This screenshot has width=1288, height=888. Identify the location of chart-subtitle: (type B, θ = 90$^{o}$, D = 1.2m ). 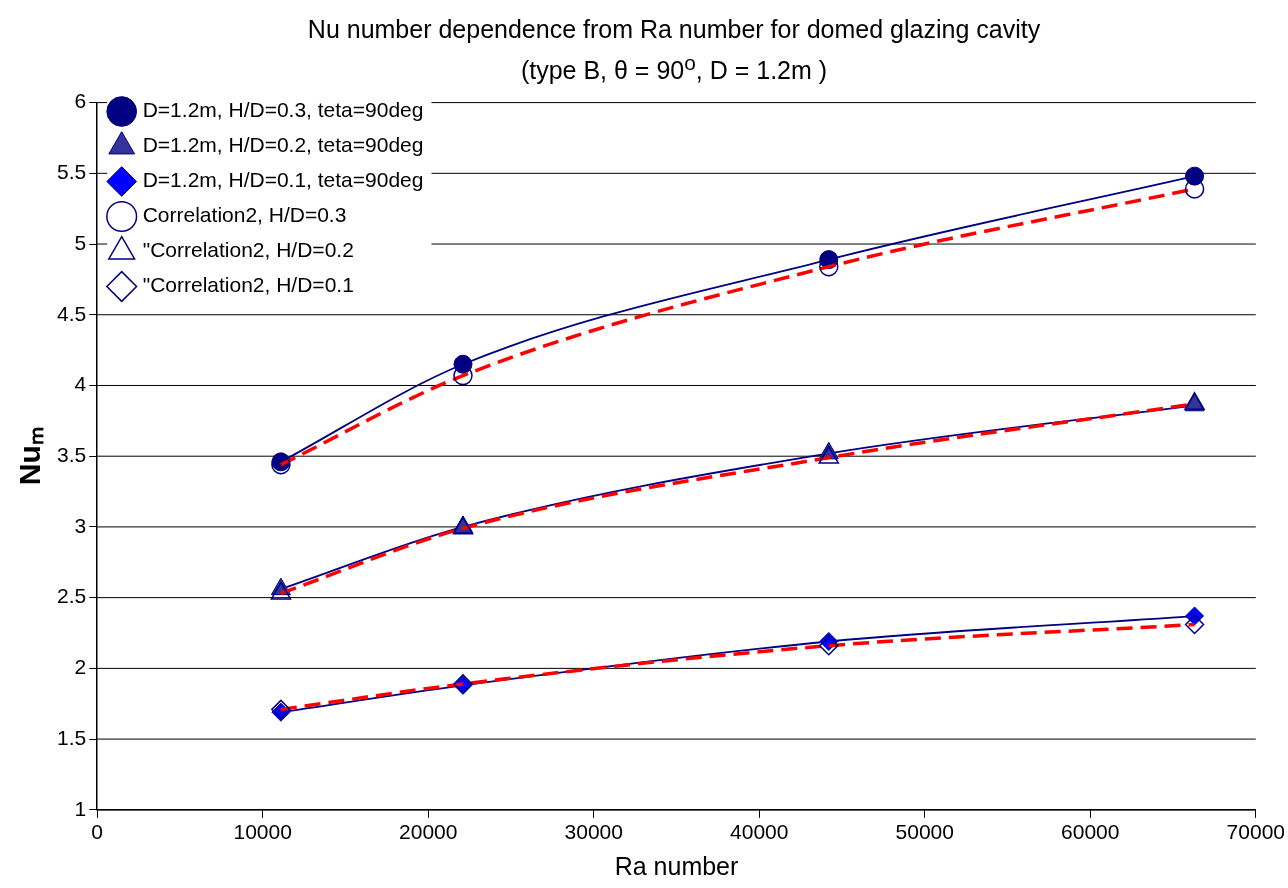
(674, 68).